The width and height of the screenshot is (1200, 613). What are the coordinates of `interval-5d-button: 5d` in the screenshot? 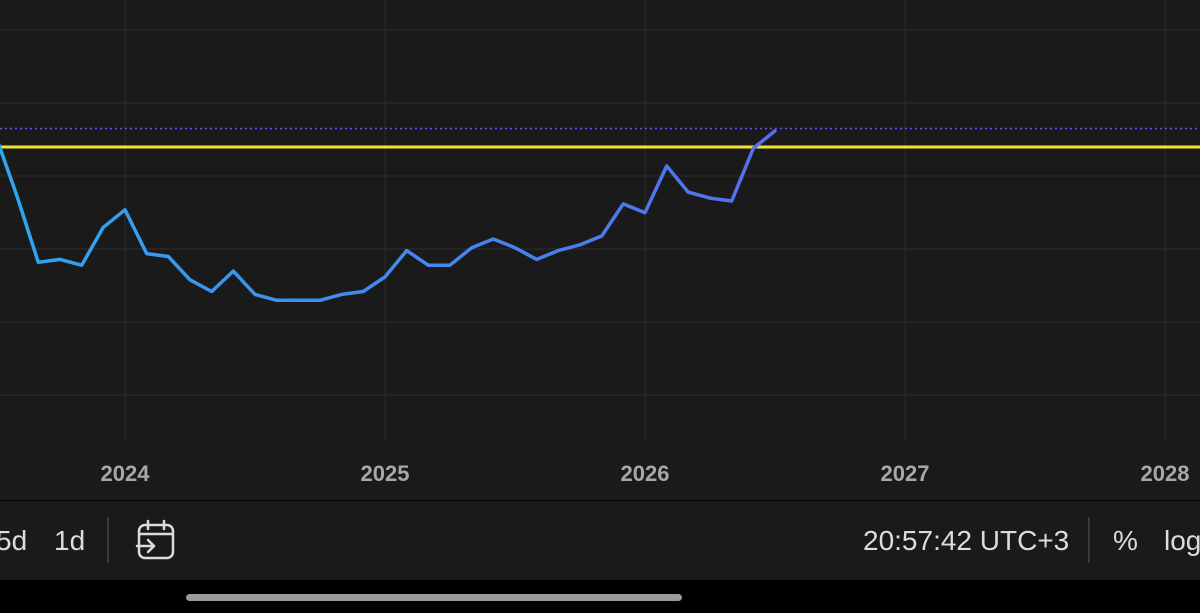 It's located at (14, 540).